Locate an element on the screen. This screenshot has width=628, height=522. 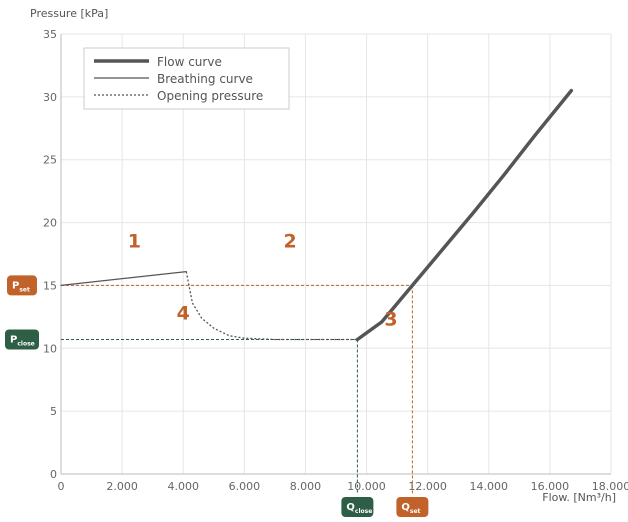
badge-p-set: Pset is located at coordinates (22, 285).